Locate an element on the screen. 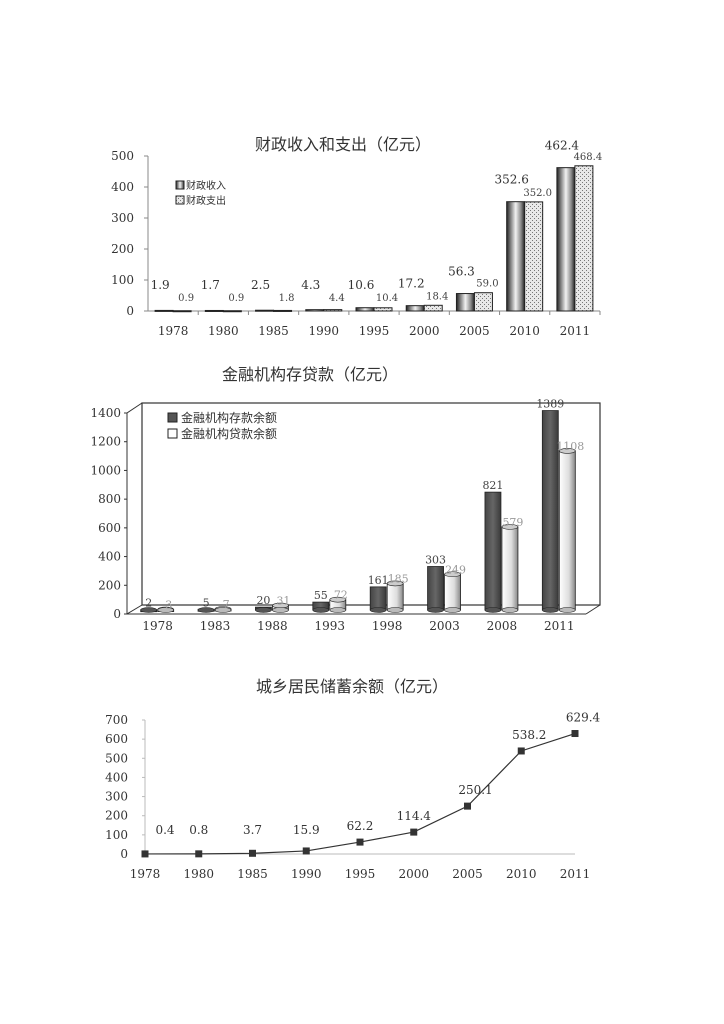  x-tick-label: 1993 is located at coordinates (330, 626).